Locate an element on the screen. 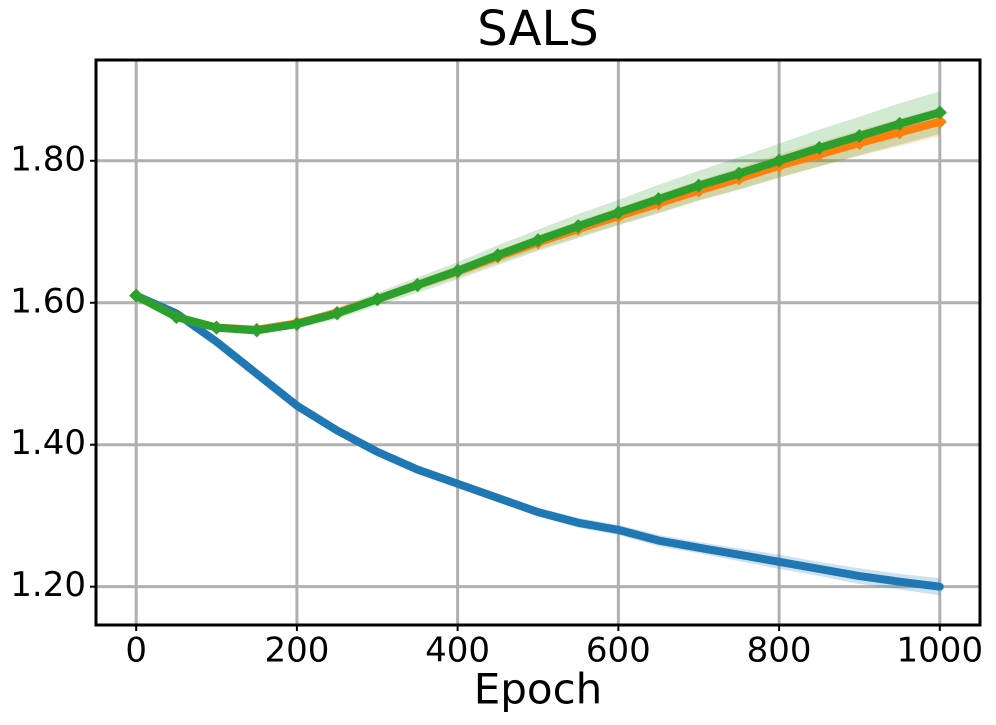  x-tick-label: 400 is located at coordinates (457, 651).